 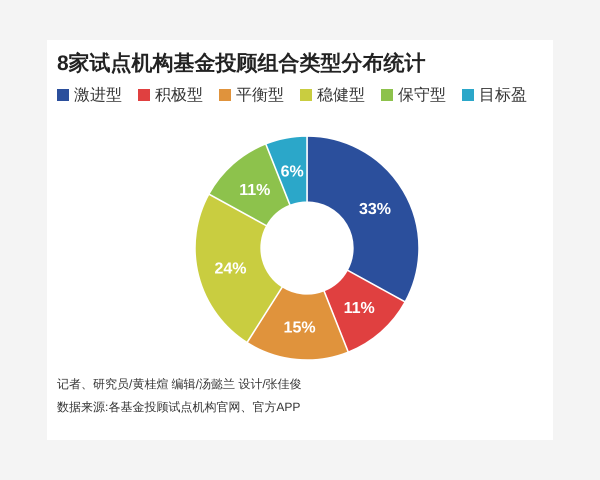 What do you see at coordinates (503, 95) in the screenshot?
I see `legend-label: 目标盈` at bounding box center [503, 95].